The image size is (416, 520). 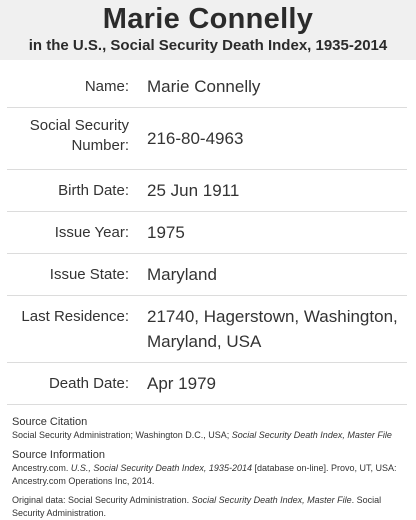 What do you see at coordinates (75, 316) in the screenshot?
I see `field-label: Last Residence:` at bounding box center [75, 316].